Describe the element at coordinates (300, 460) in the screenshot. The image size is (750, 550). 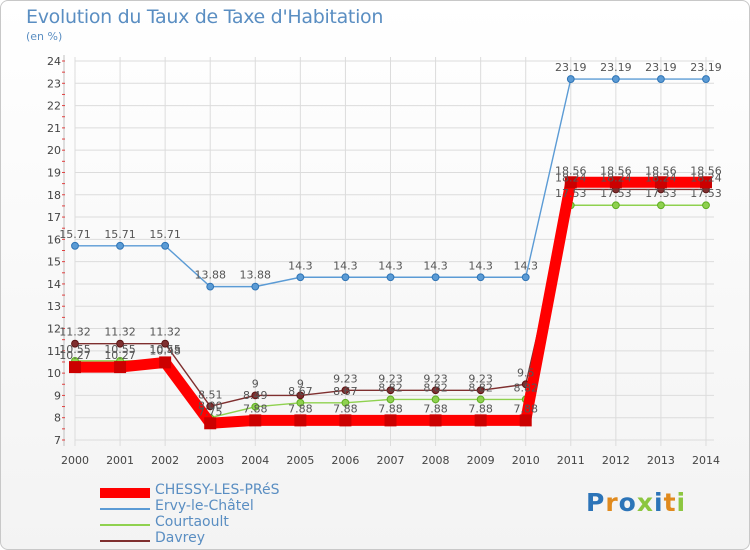
I see `x-tick-label: 2005` at that location.